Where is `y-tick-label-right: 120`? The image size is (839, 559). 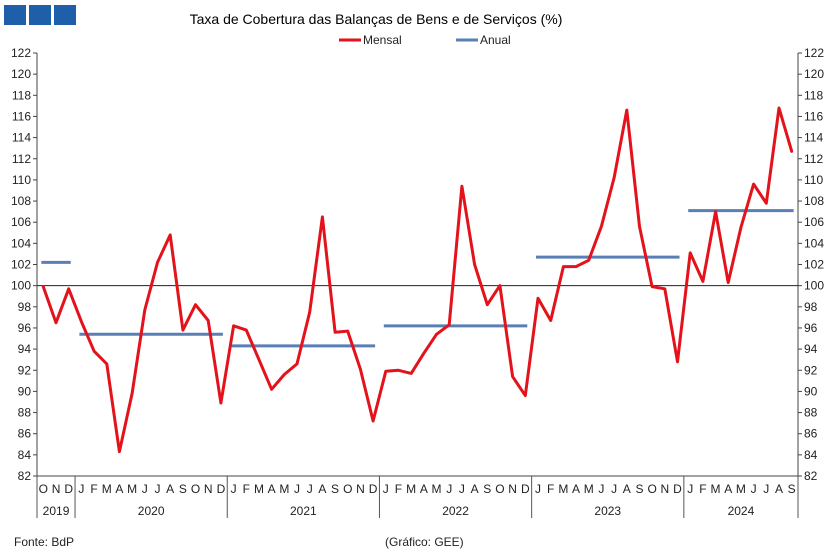
y-tick-label-right: 120 is located at coordinates (814, 74).